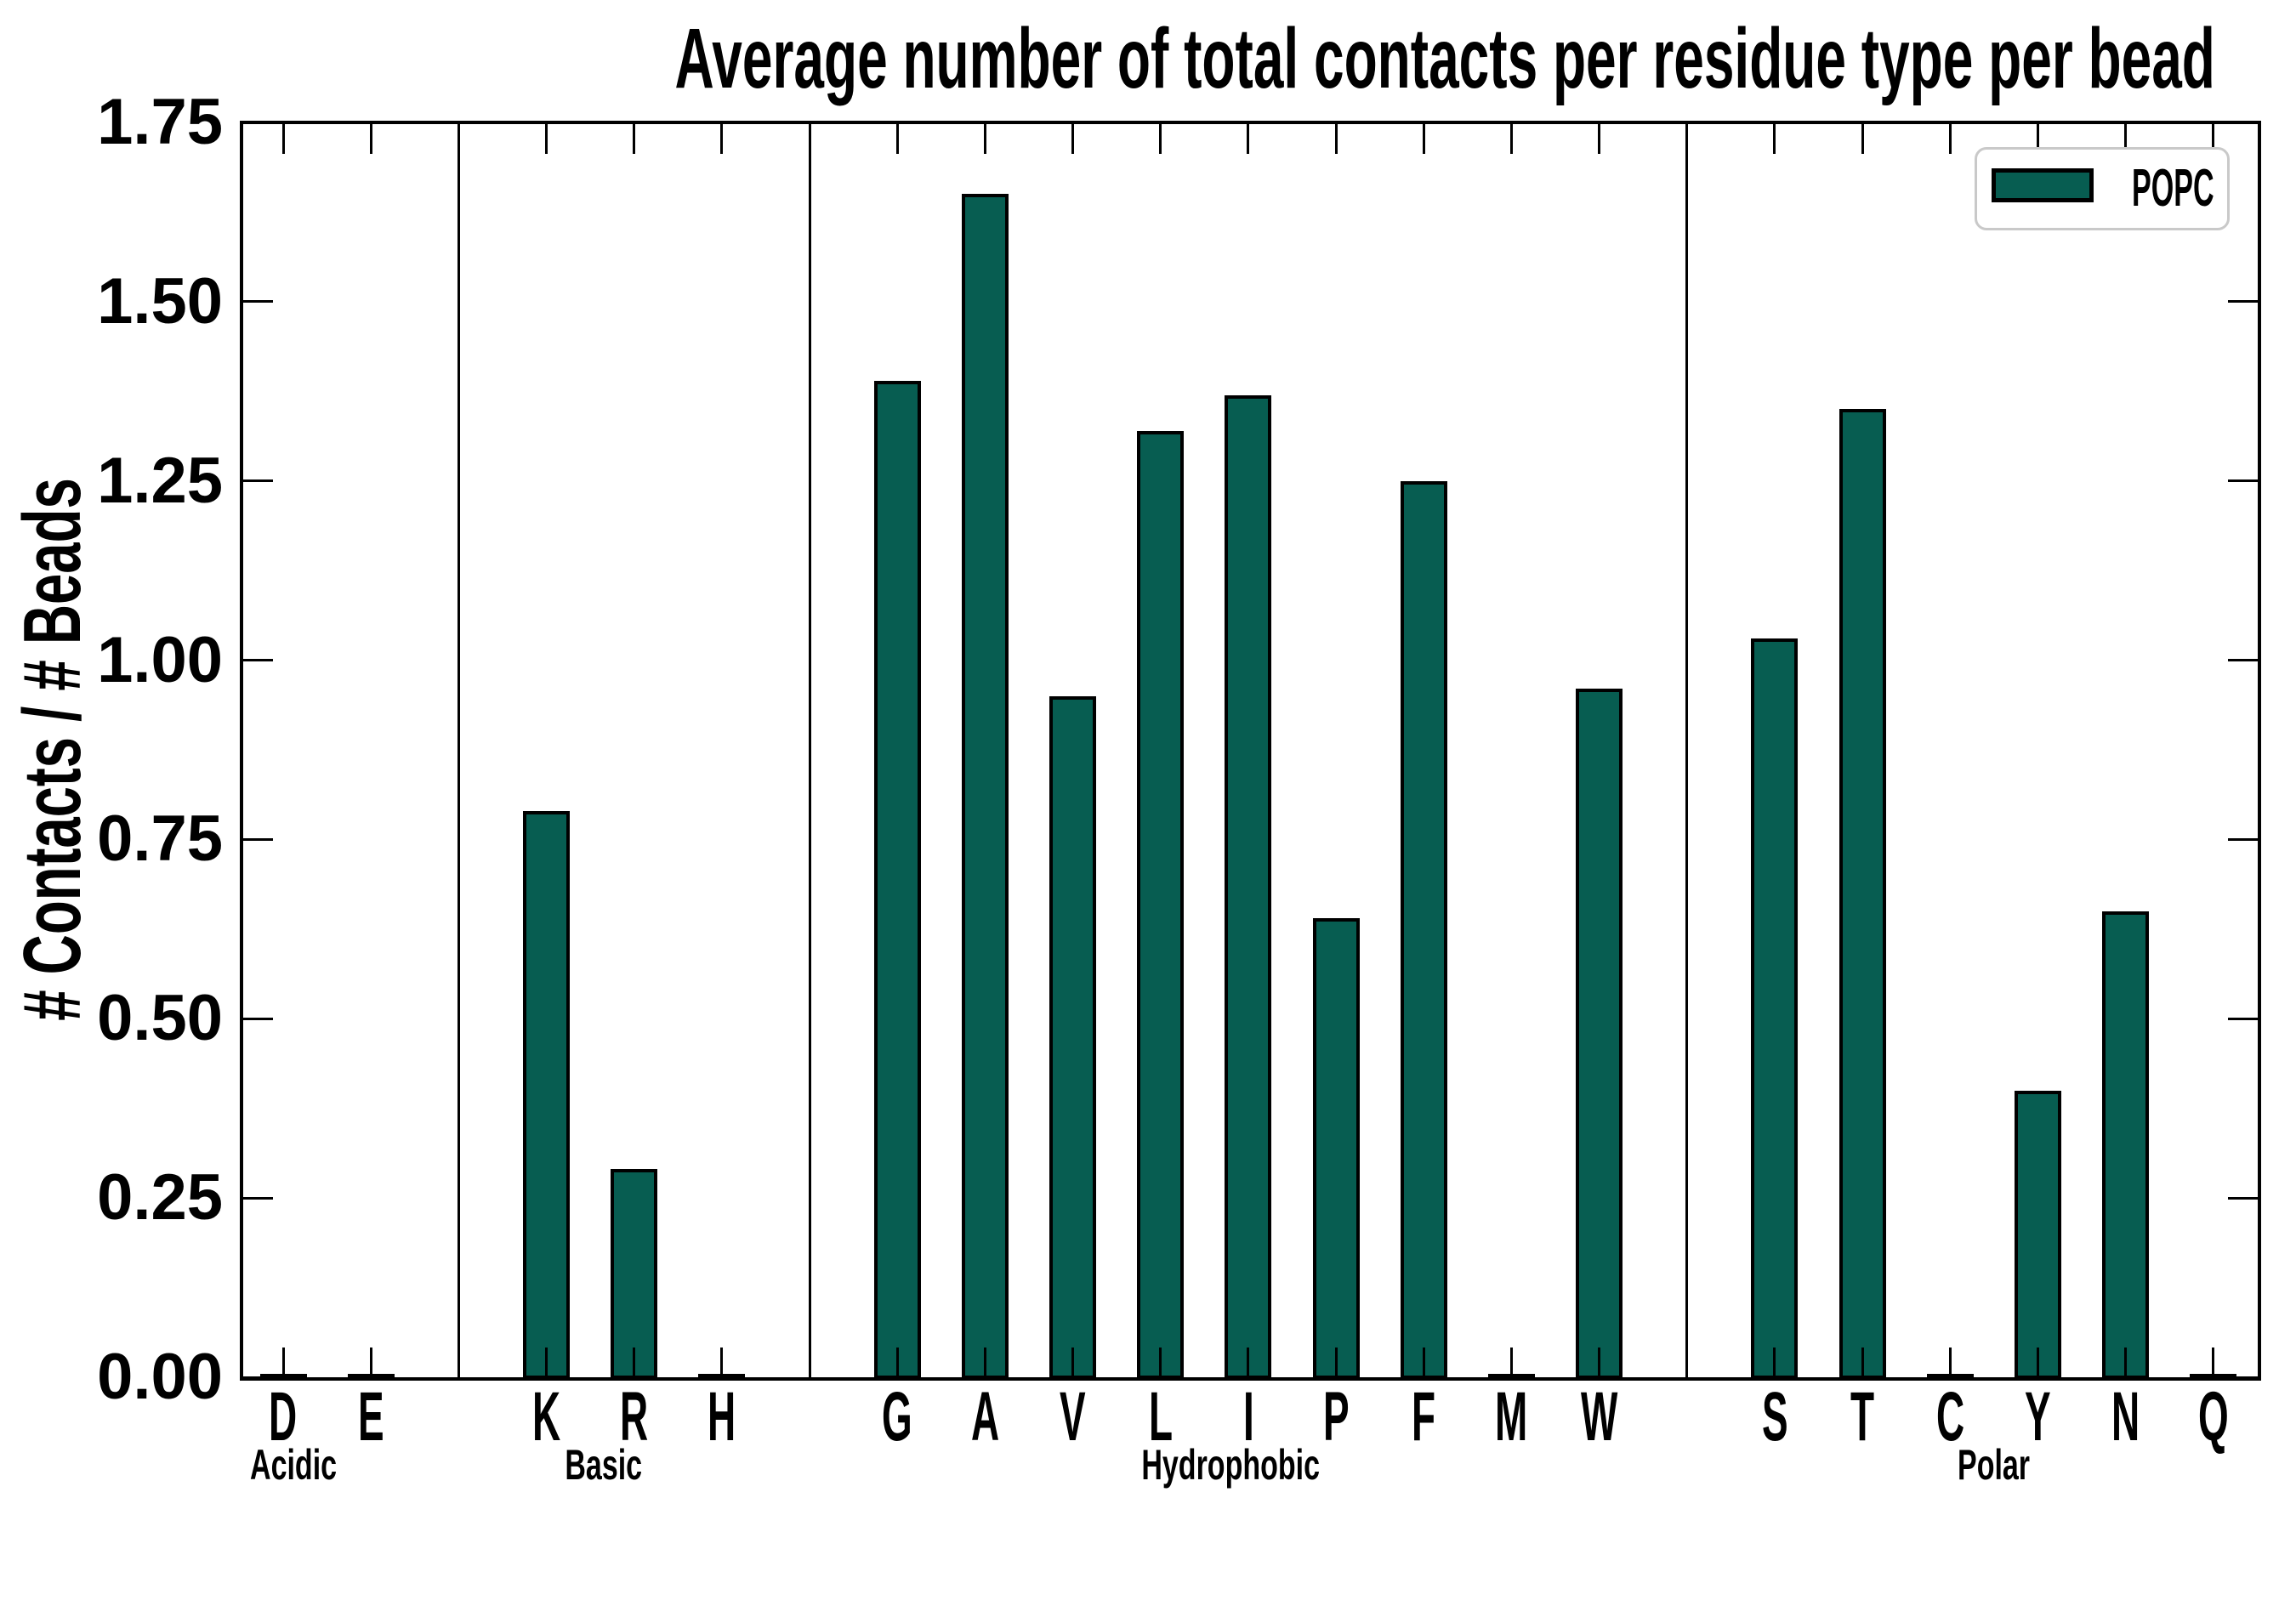 Image resolution: width=2296 pixels, height=1600 pixels. I want to click on x-tick-label-T: T, so click(1862, 1416).